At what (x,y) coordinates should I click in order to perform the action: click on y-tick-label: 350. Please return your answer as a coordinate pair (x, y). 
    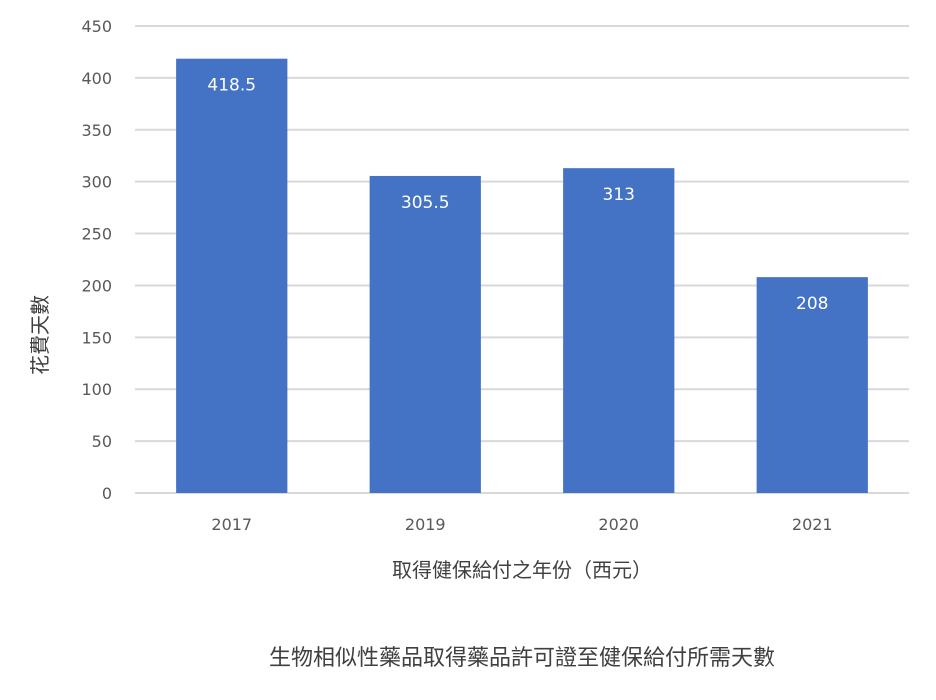
    Looking at the image, I should click on (96, 130).